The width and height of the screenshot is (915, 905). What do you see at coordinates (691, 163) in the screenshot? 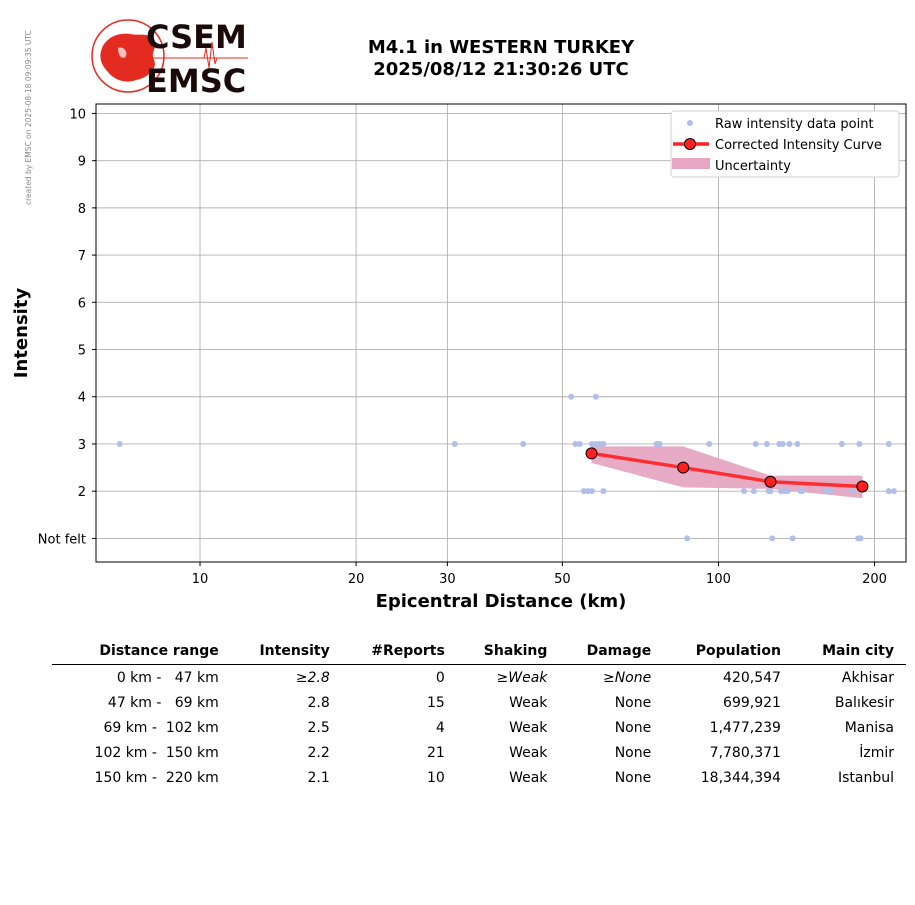
I see `legend-band-swatch` at bounding box center [691, 163].